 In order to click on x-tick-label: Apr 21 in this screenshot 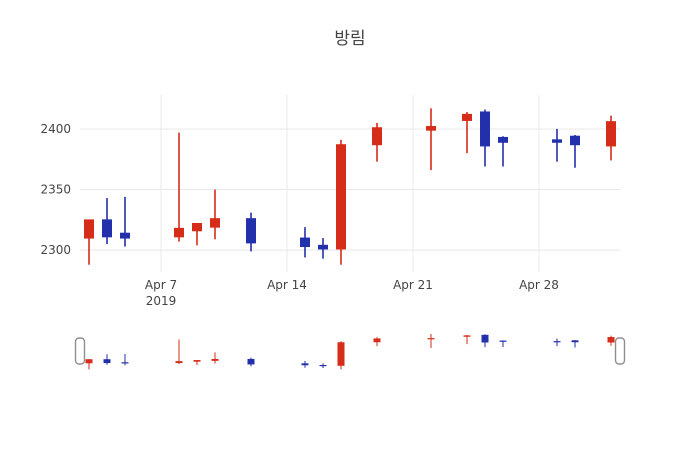, I will do `click(413, 285)`.